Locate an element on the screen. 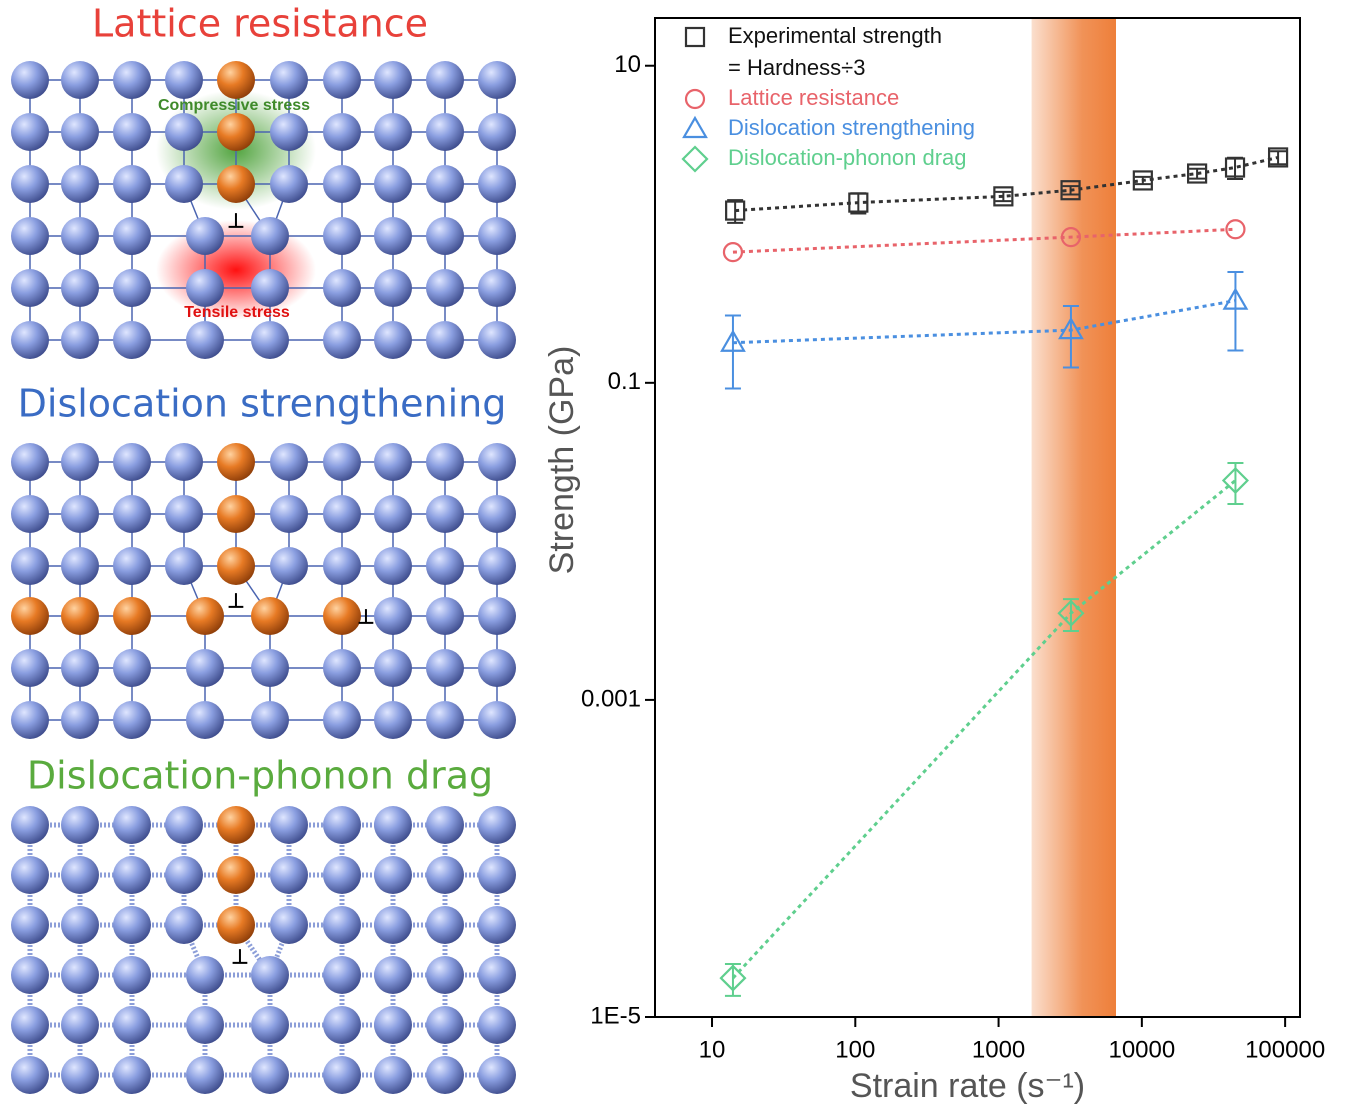 The image size is (1349, 1115). legend-note: = Hardness÷3 is located at coordinates (796, 67).